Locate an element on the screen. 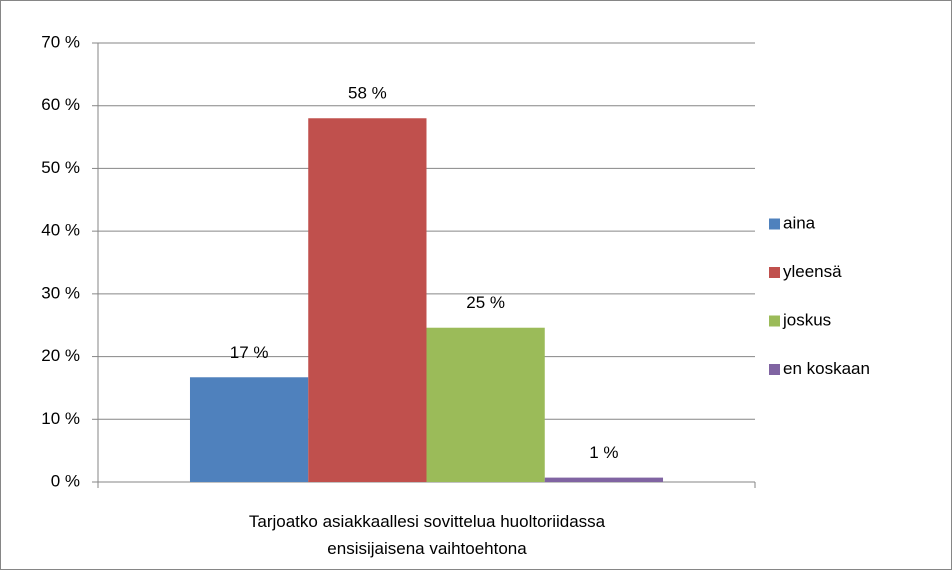  y-tick-label: 60 % is located at coordinates (60, 104).